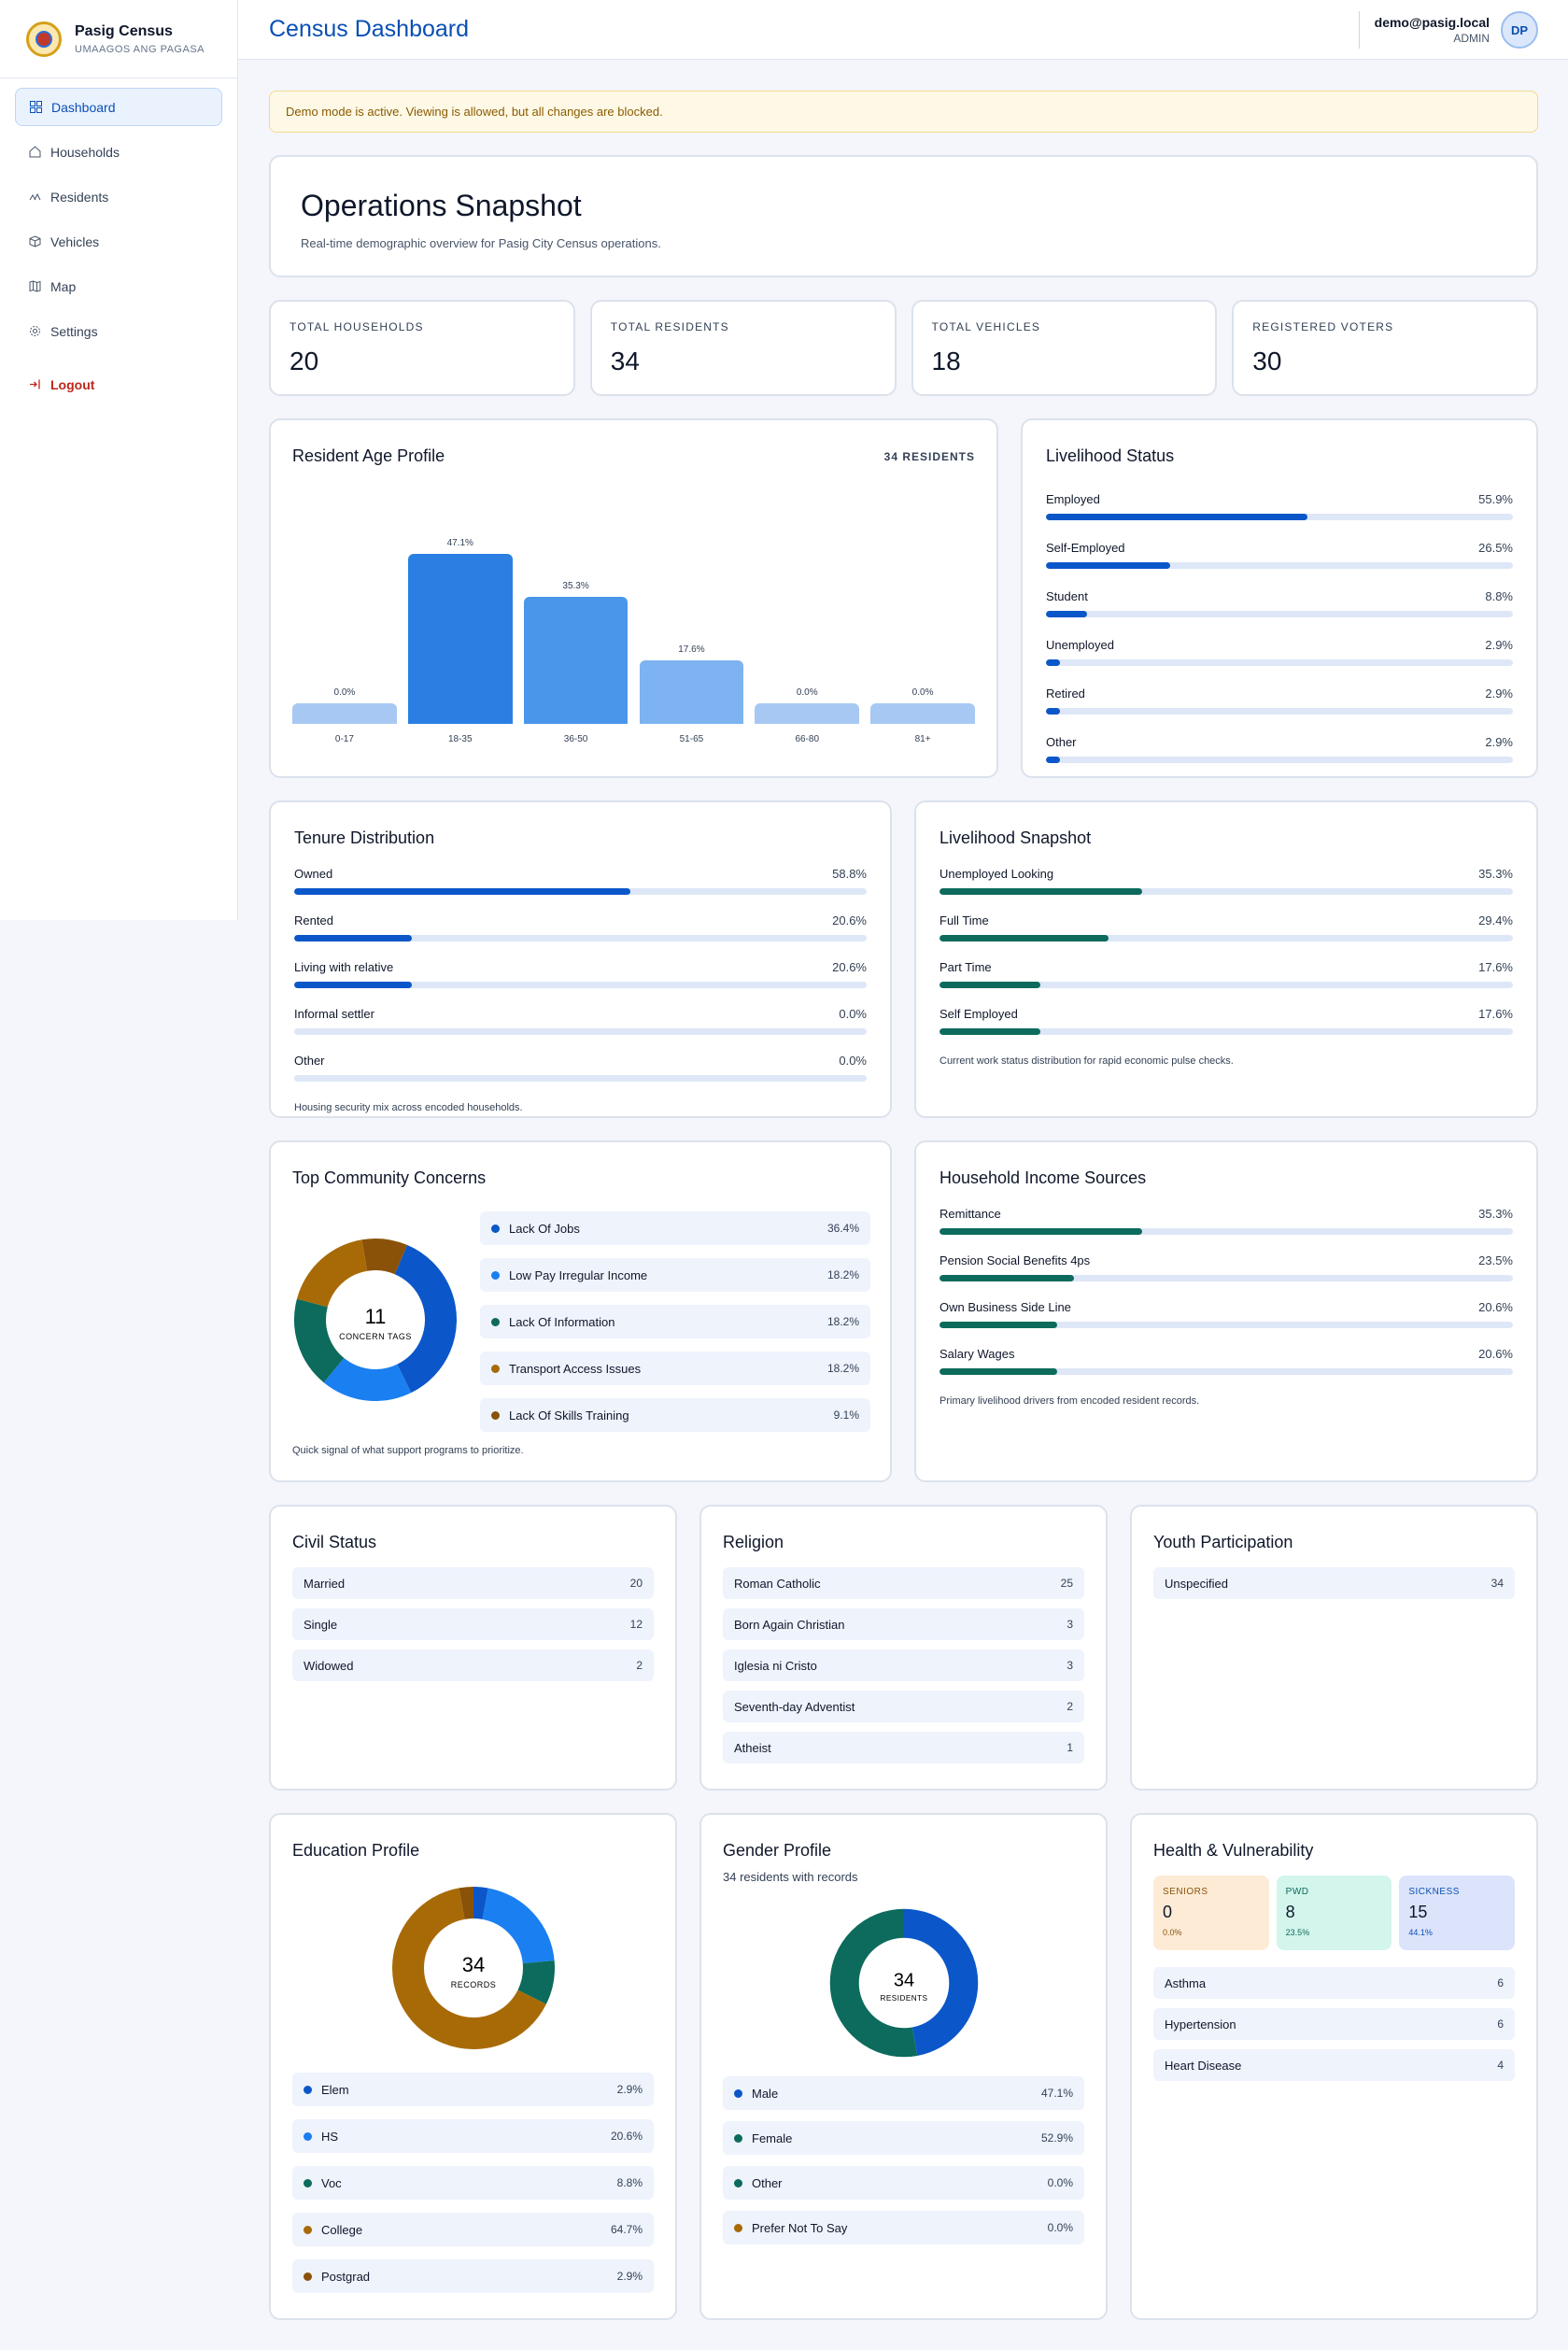 This screenshot has width=1568, height=2350. I want to click on legend-item: Lack Of Information 18.2%, so click(675, 1321).